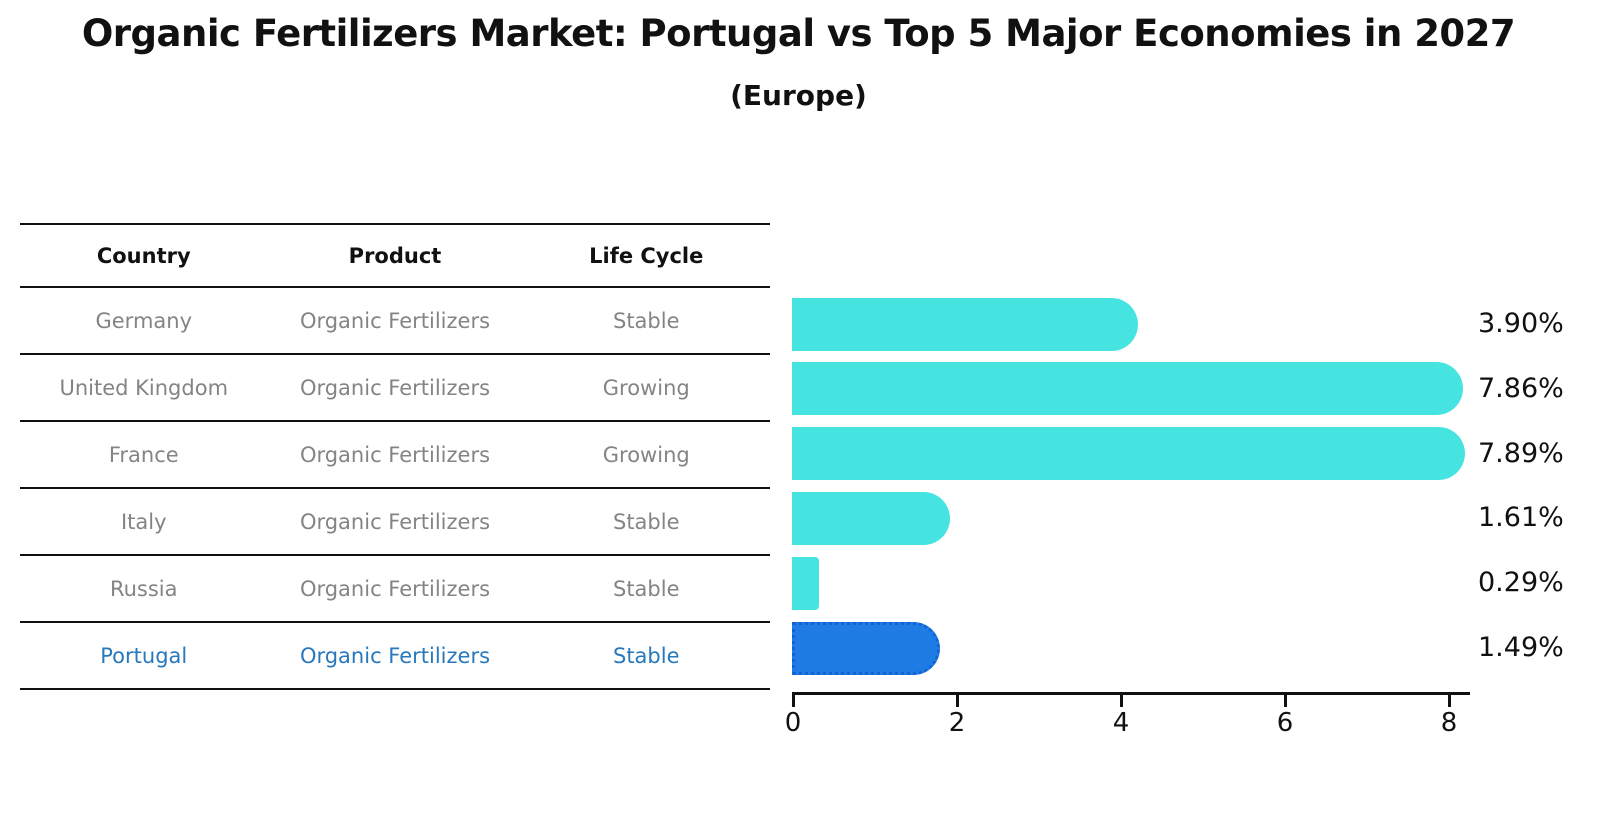 This screenshot has width=1597, height=823. Describe the element at coordinates (965, 324) in the screenshot. I see `bar-germany` at that location.